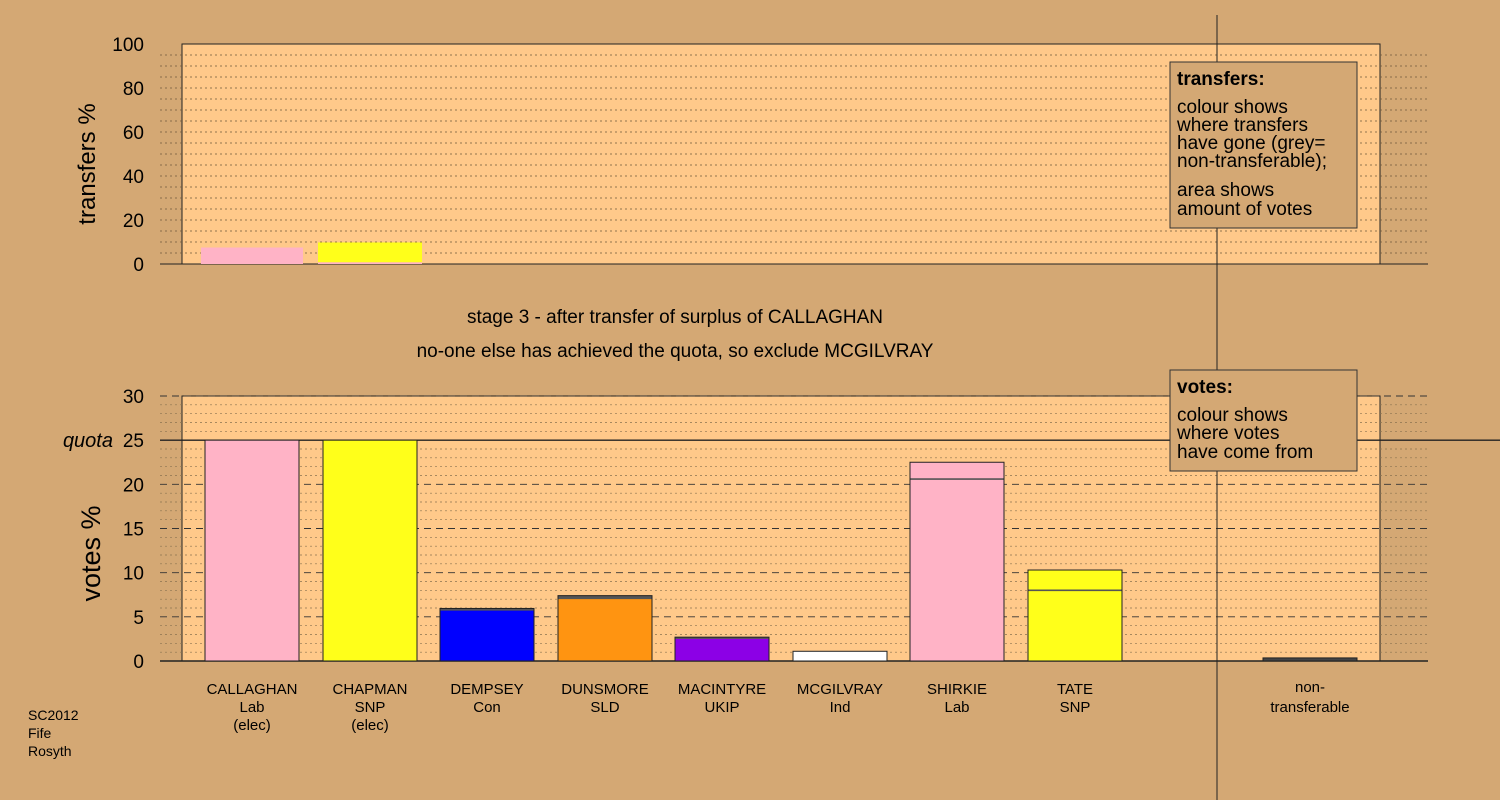 Image resolution: width=1500 pixels, height=800 pixels. I want to click on candidate-party-label: SLD, so click(604, 707).